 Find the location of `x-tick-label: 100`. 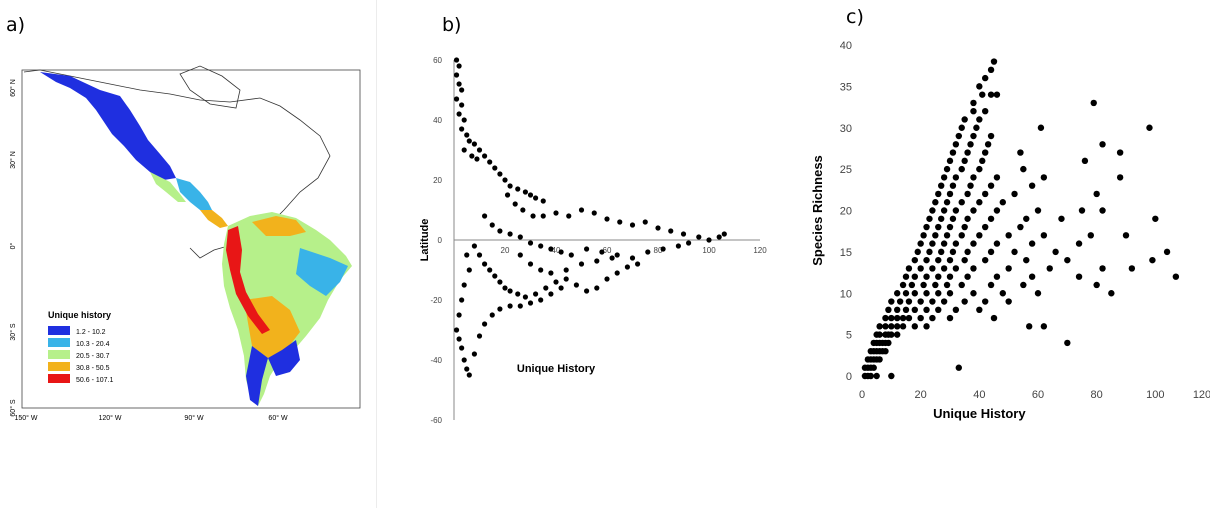

x-tick-label: 100 is located at coordinates (709, 250).